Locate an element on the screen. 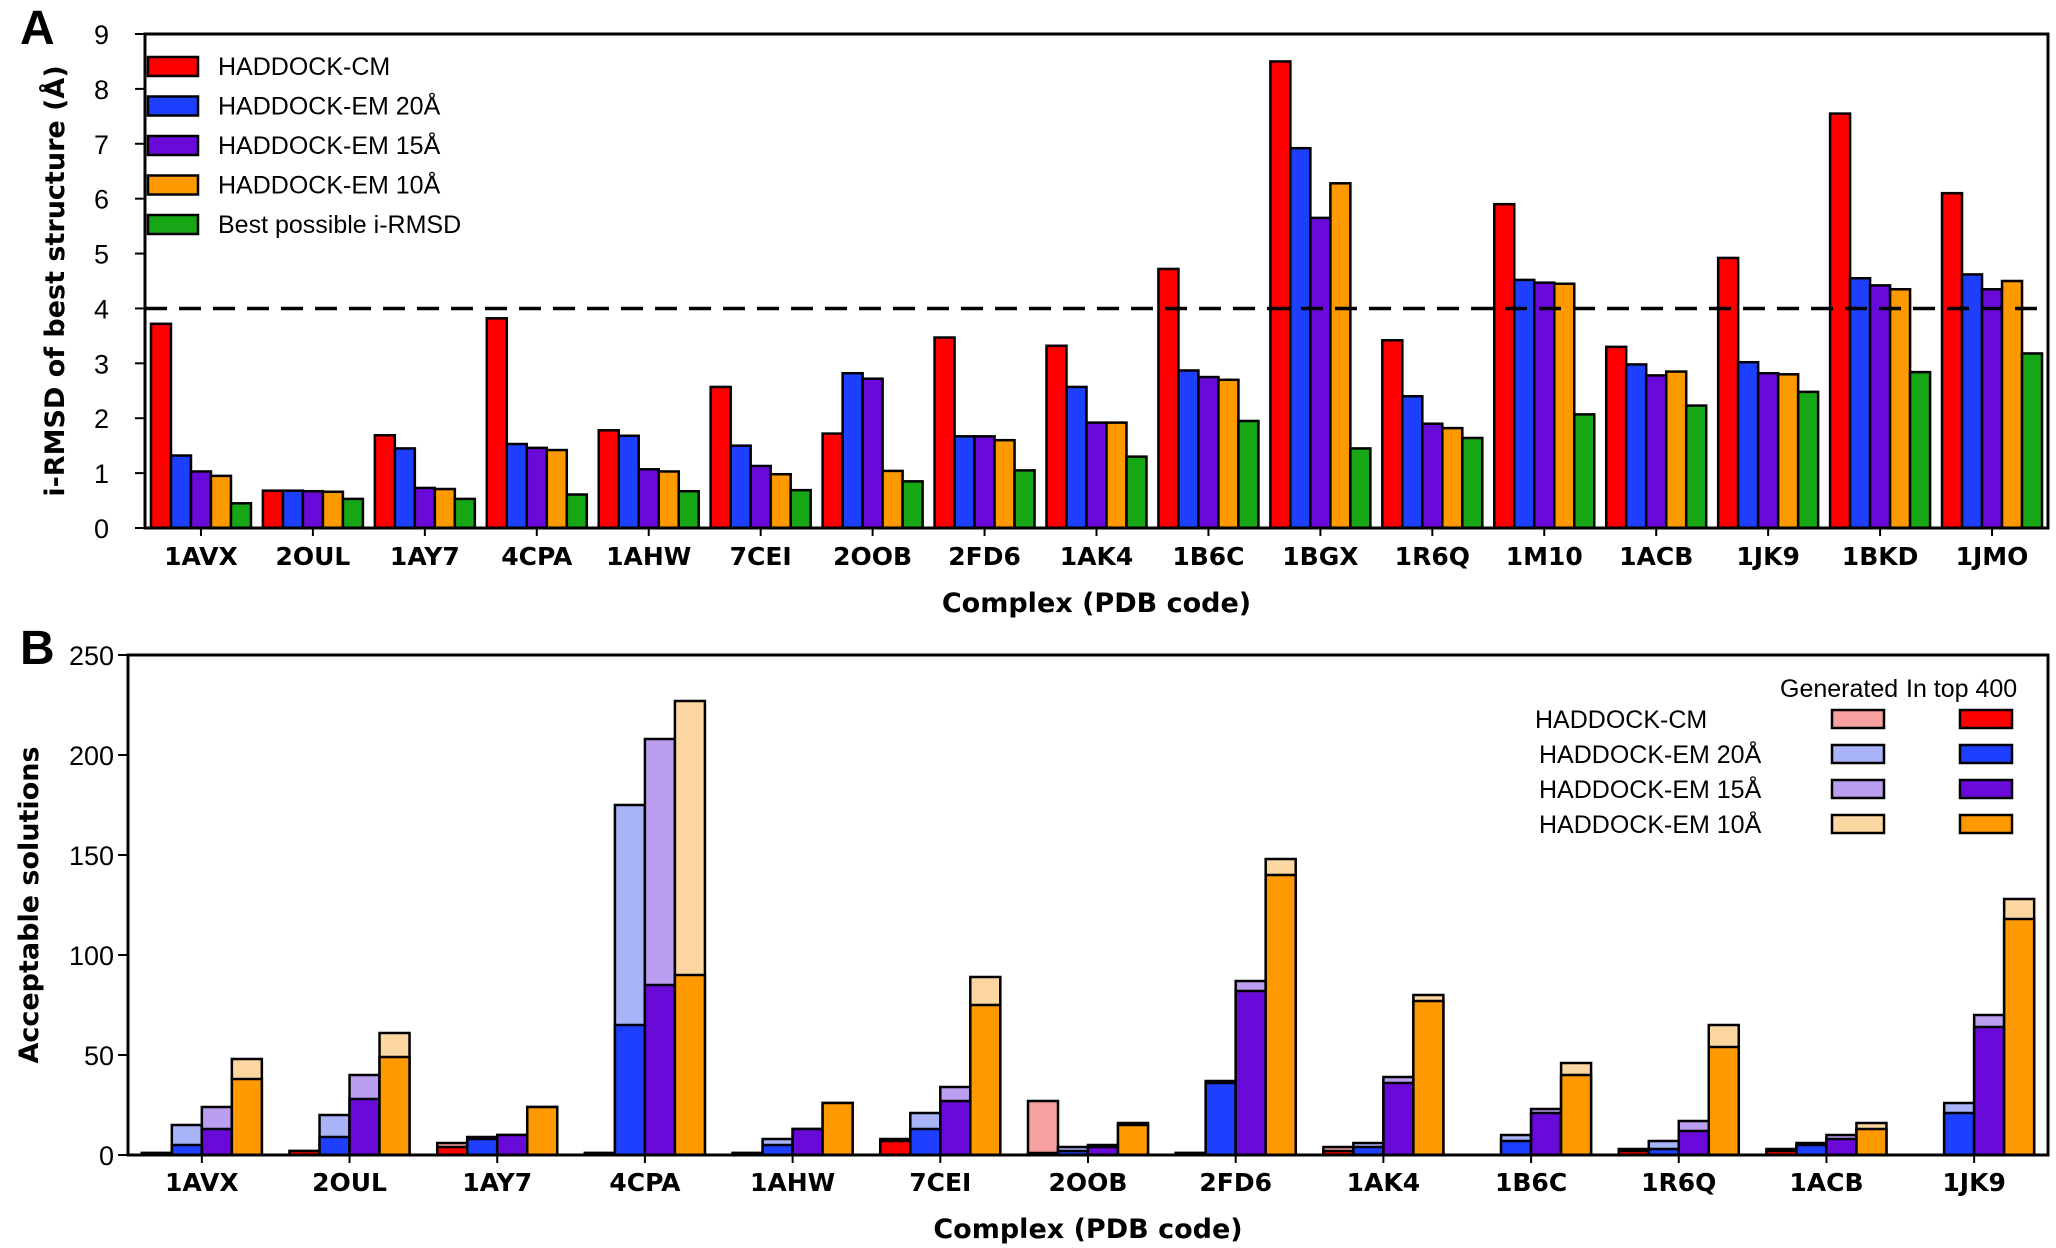 This screenshot has height=1248, width=2056. x-tick-label: 1AVX is located at coordinates (201, 556).